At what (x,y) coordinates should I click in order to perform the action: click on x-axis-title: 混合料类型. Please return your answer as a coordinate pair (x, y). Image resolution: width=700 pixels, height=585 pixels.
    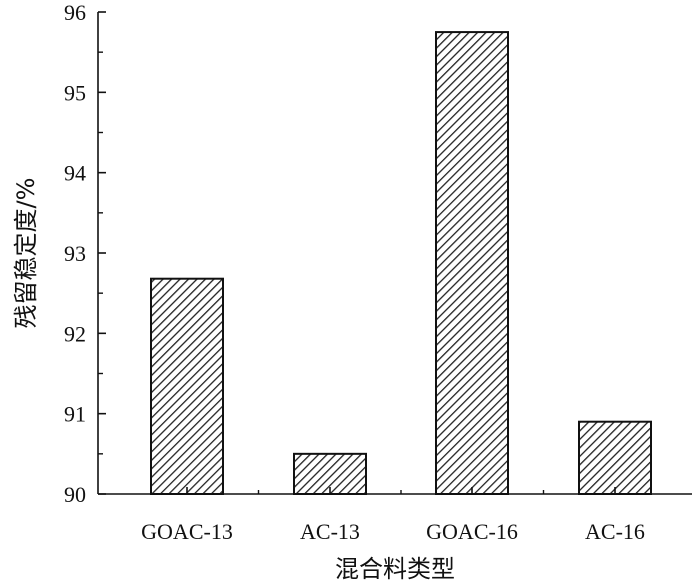
    Looking at the image, I should click on (395, 569).